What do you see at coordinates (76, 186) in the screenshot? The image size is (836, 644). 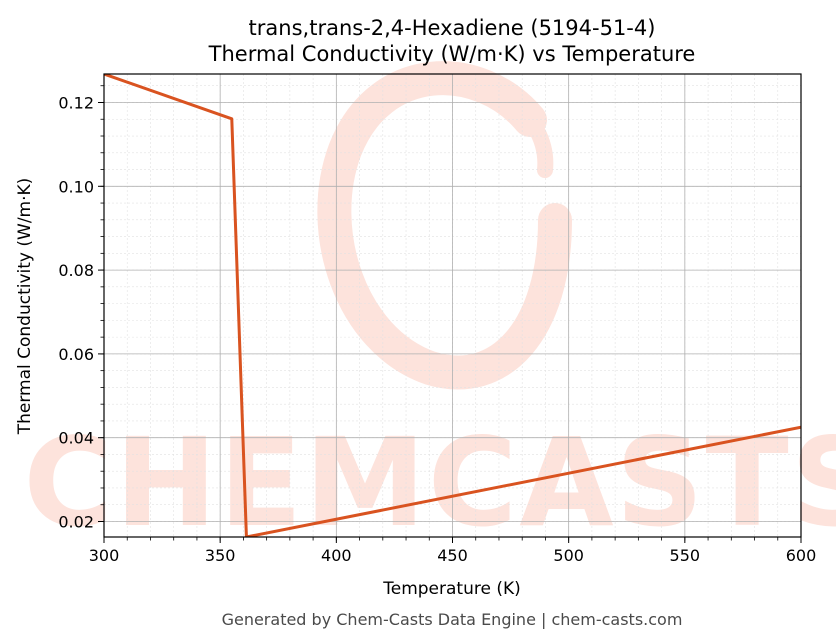 I see `y-tick-label: 0.10` at bounding box center [76, 186].